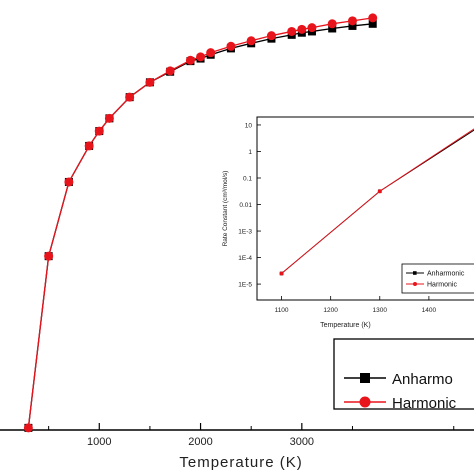 The width and height of the screenshot is (474, 474). Describe the element at coordinates (380, 310) in the screenshot. I see `inset-x-tick-label-1300: 1300` at that location.